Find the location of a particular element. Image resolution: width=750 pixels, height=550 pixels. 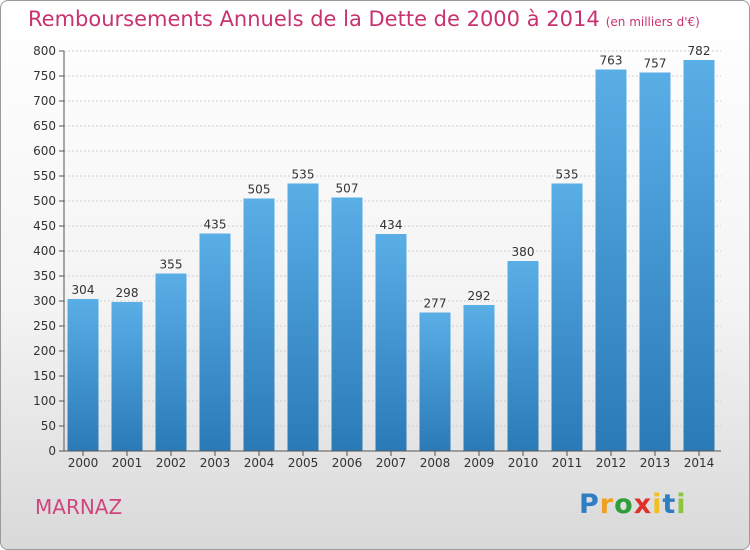

data-label-2003: 435 is located at coordinates (215, 225).